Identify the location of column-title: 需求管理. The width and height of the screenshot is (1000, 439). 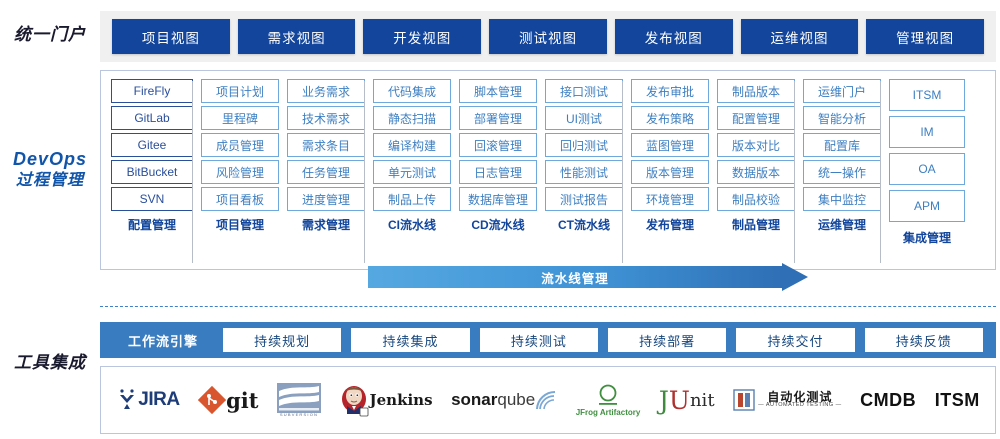
(325, 225).